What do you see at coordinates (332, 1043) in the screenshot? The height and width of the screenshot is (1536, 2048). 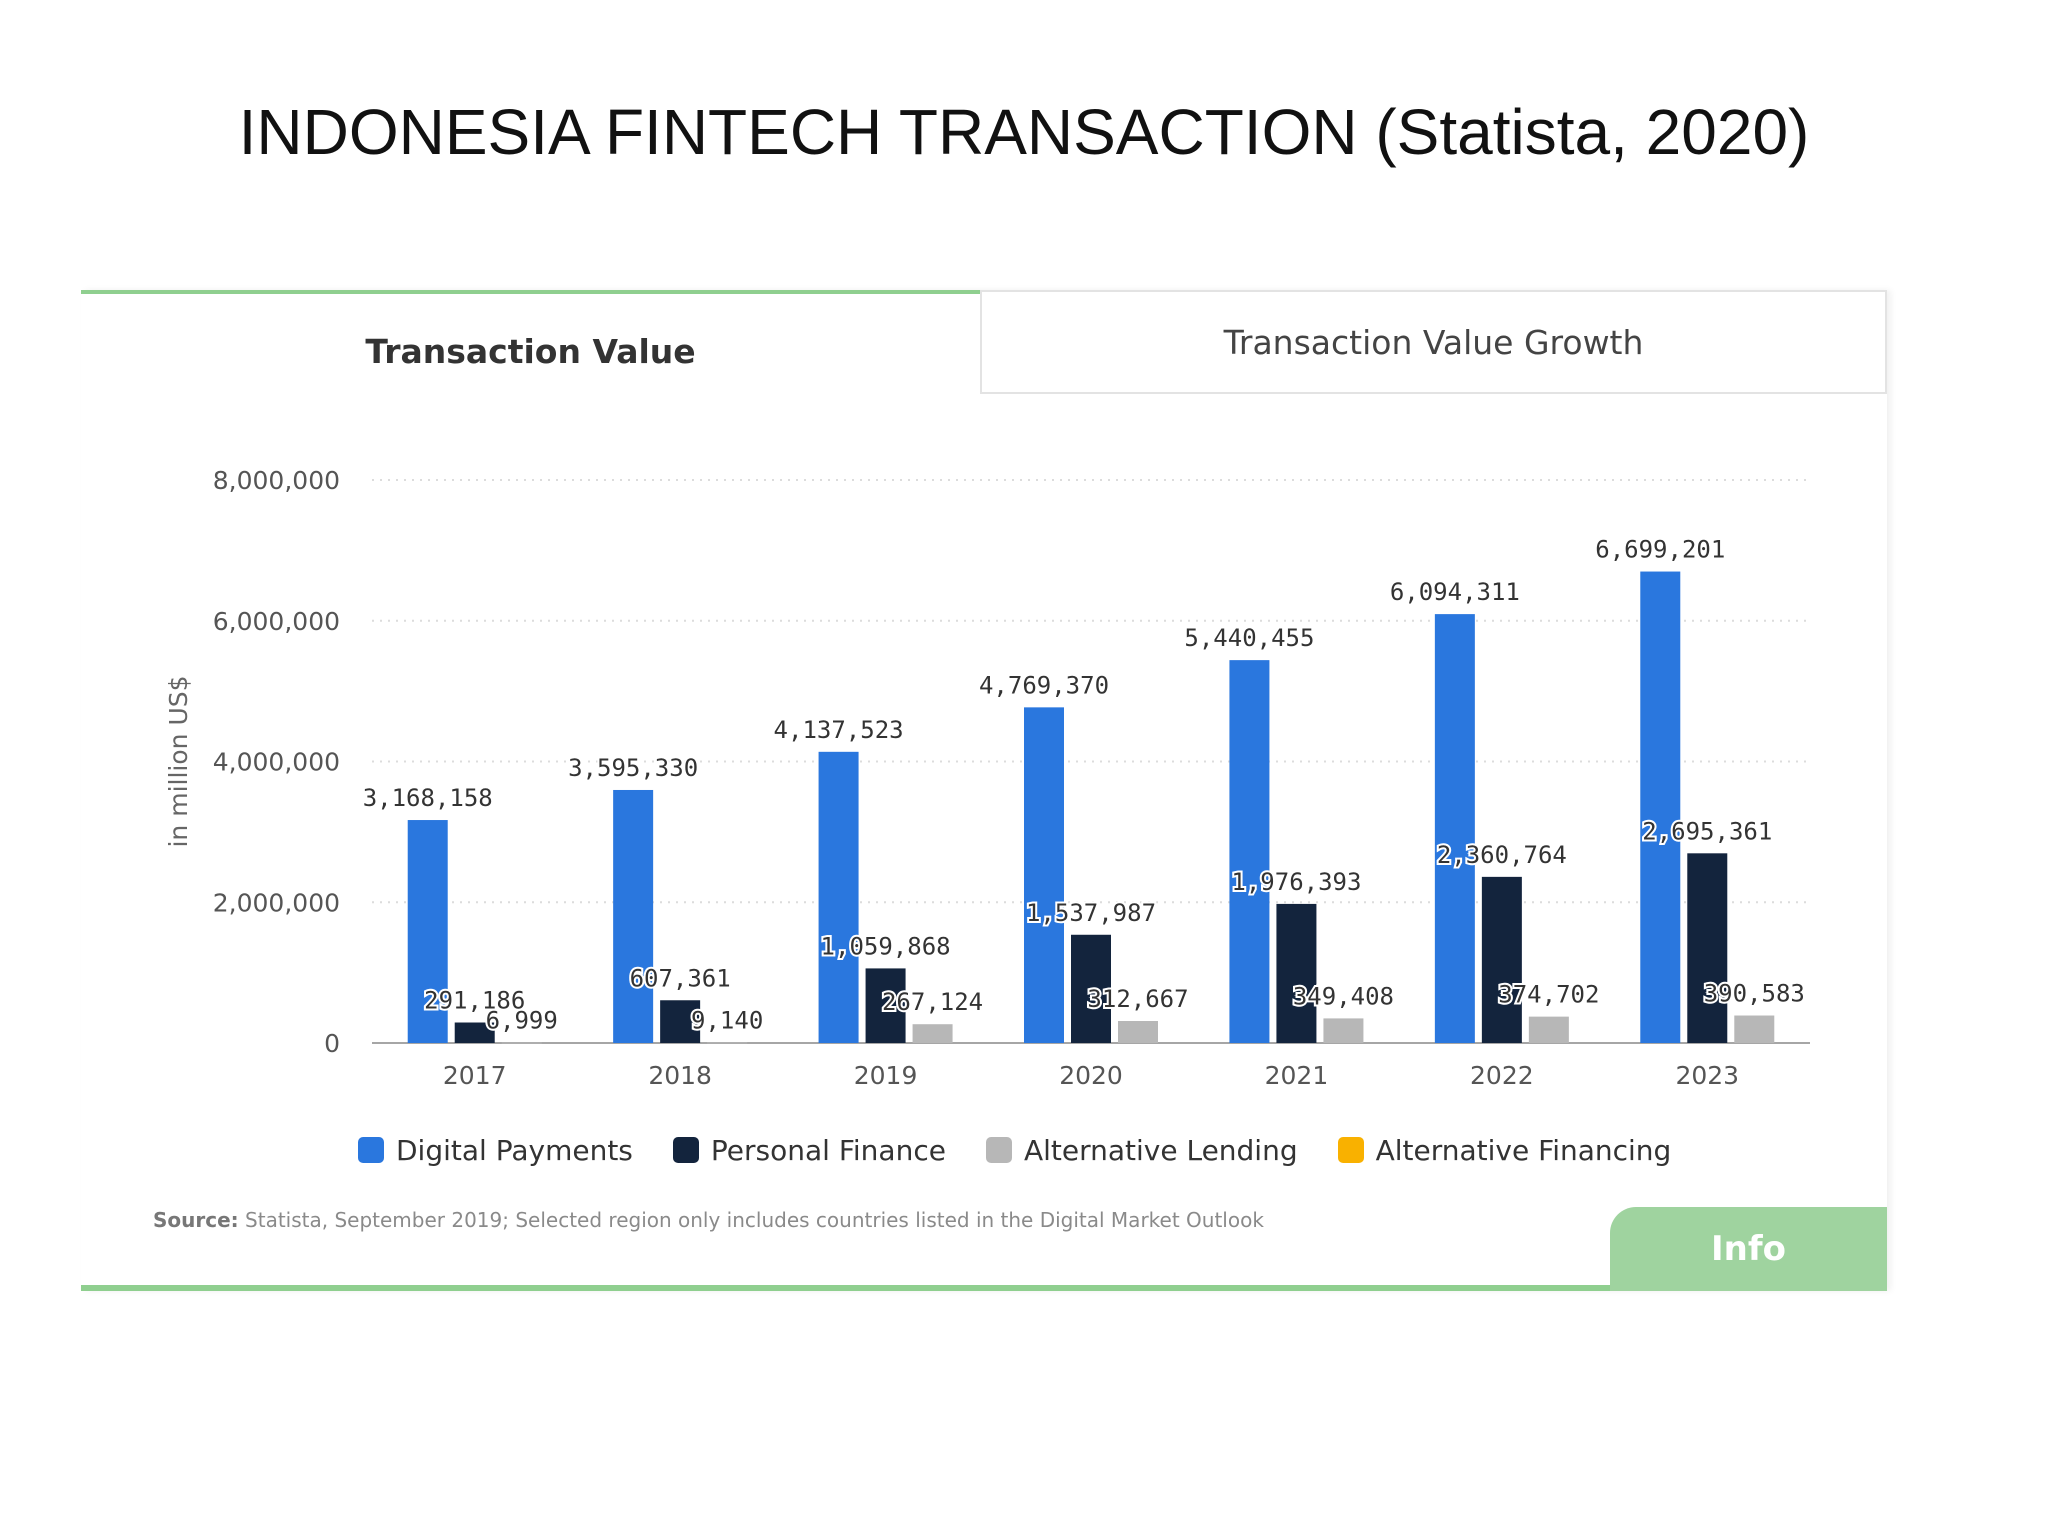 I see `y-tick-label: 0` at bounding box center [332, 1043].